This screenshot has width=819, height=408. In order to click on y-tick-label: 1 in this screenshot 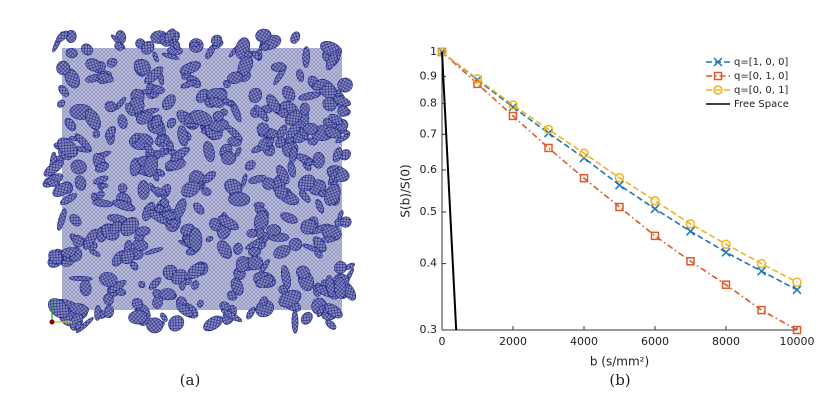, I will do `click(433, 51)`.